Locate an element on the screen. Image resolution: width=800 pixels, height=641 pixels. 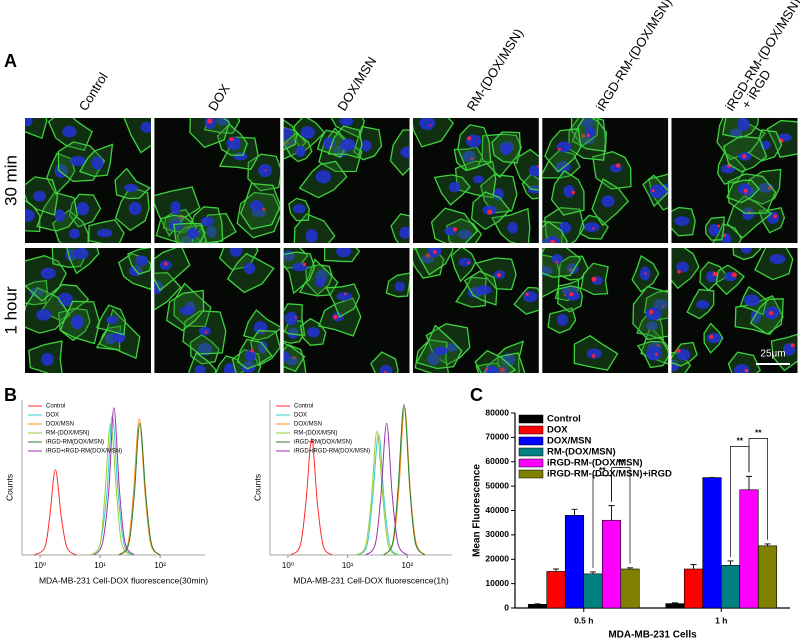
micrograph-bg is located at coordinates (217, 310).